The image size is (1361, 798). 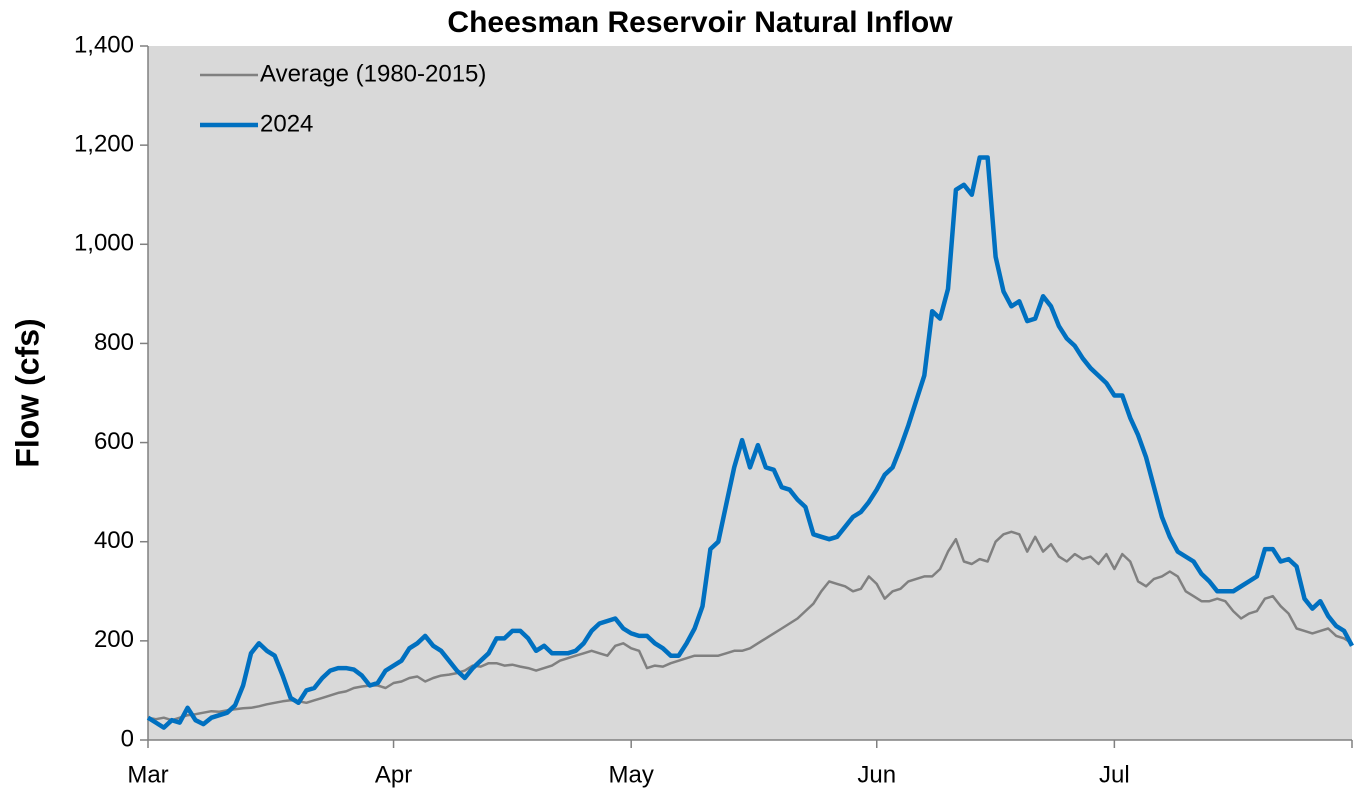 What do you see at coordinates (114, 342) in the screenshot?
I see `y-tick-label: 800` at bounding box center [114, 342].